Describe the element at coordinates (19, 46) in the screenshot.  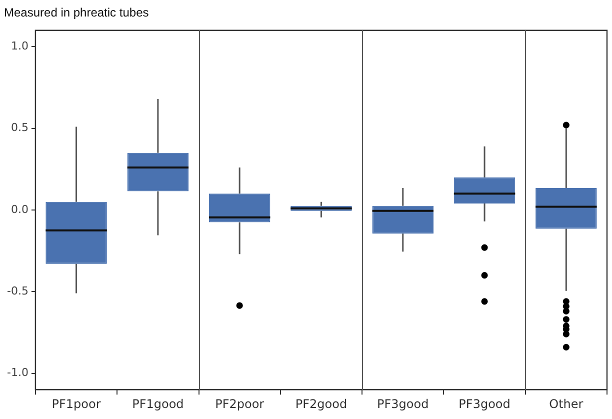
I see `y-tick-label: 1.0` at that location.